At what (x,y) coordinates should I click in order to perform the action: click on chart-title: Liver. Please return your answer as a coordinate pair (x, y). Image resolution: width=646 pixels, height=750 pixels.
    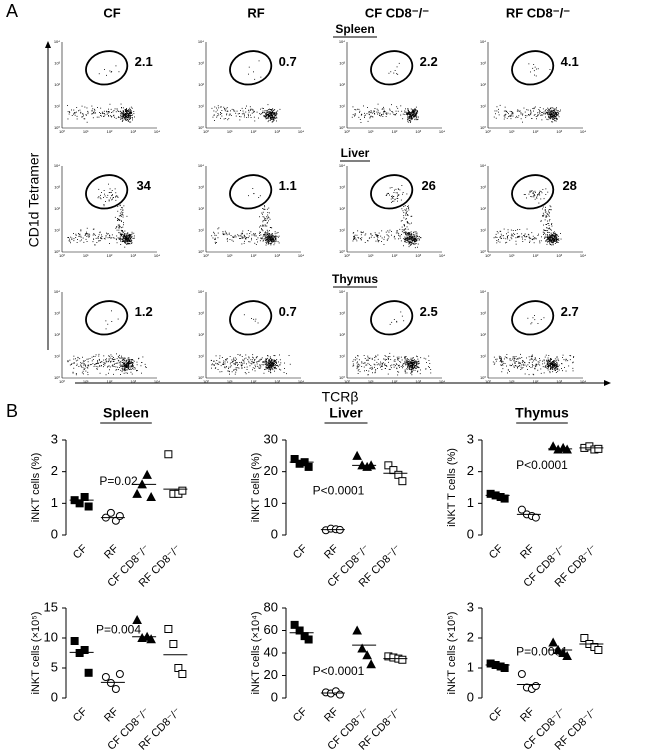
    Looking at the image, I should click on (346, 413).